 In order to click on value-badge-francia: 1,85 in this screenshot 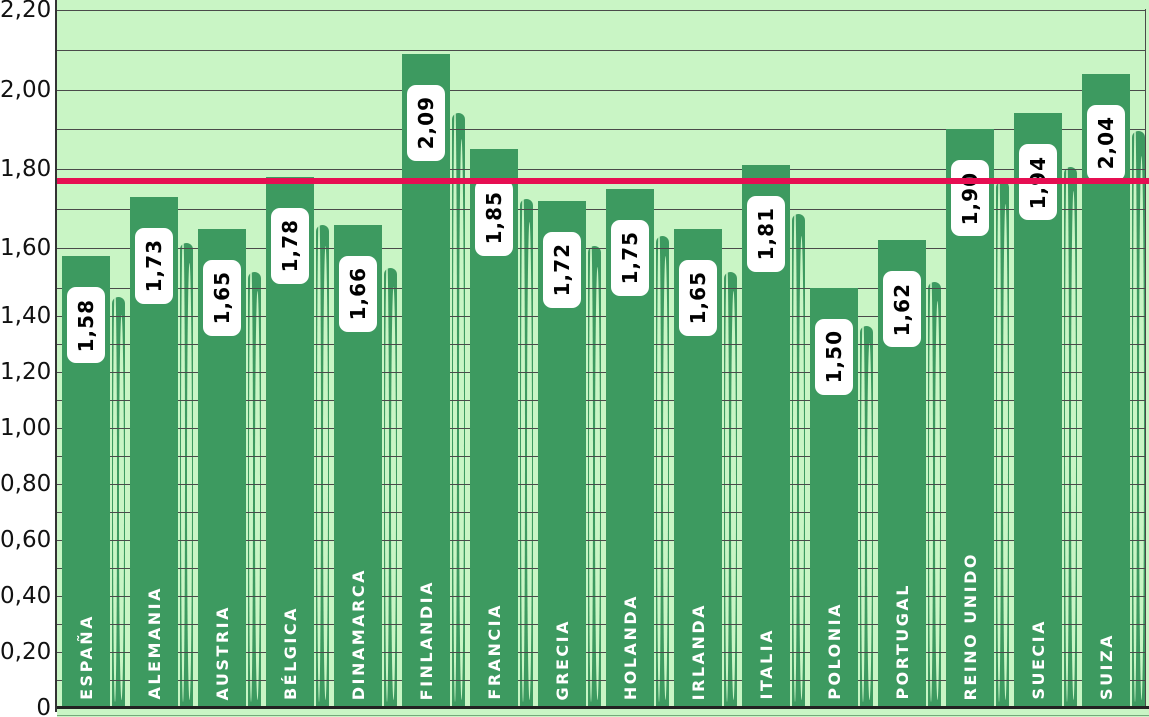, I will do `click(494, 218)`.